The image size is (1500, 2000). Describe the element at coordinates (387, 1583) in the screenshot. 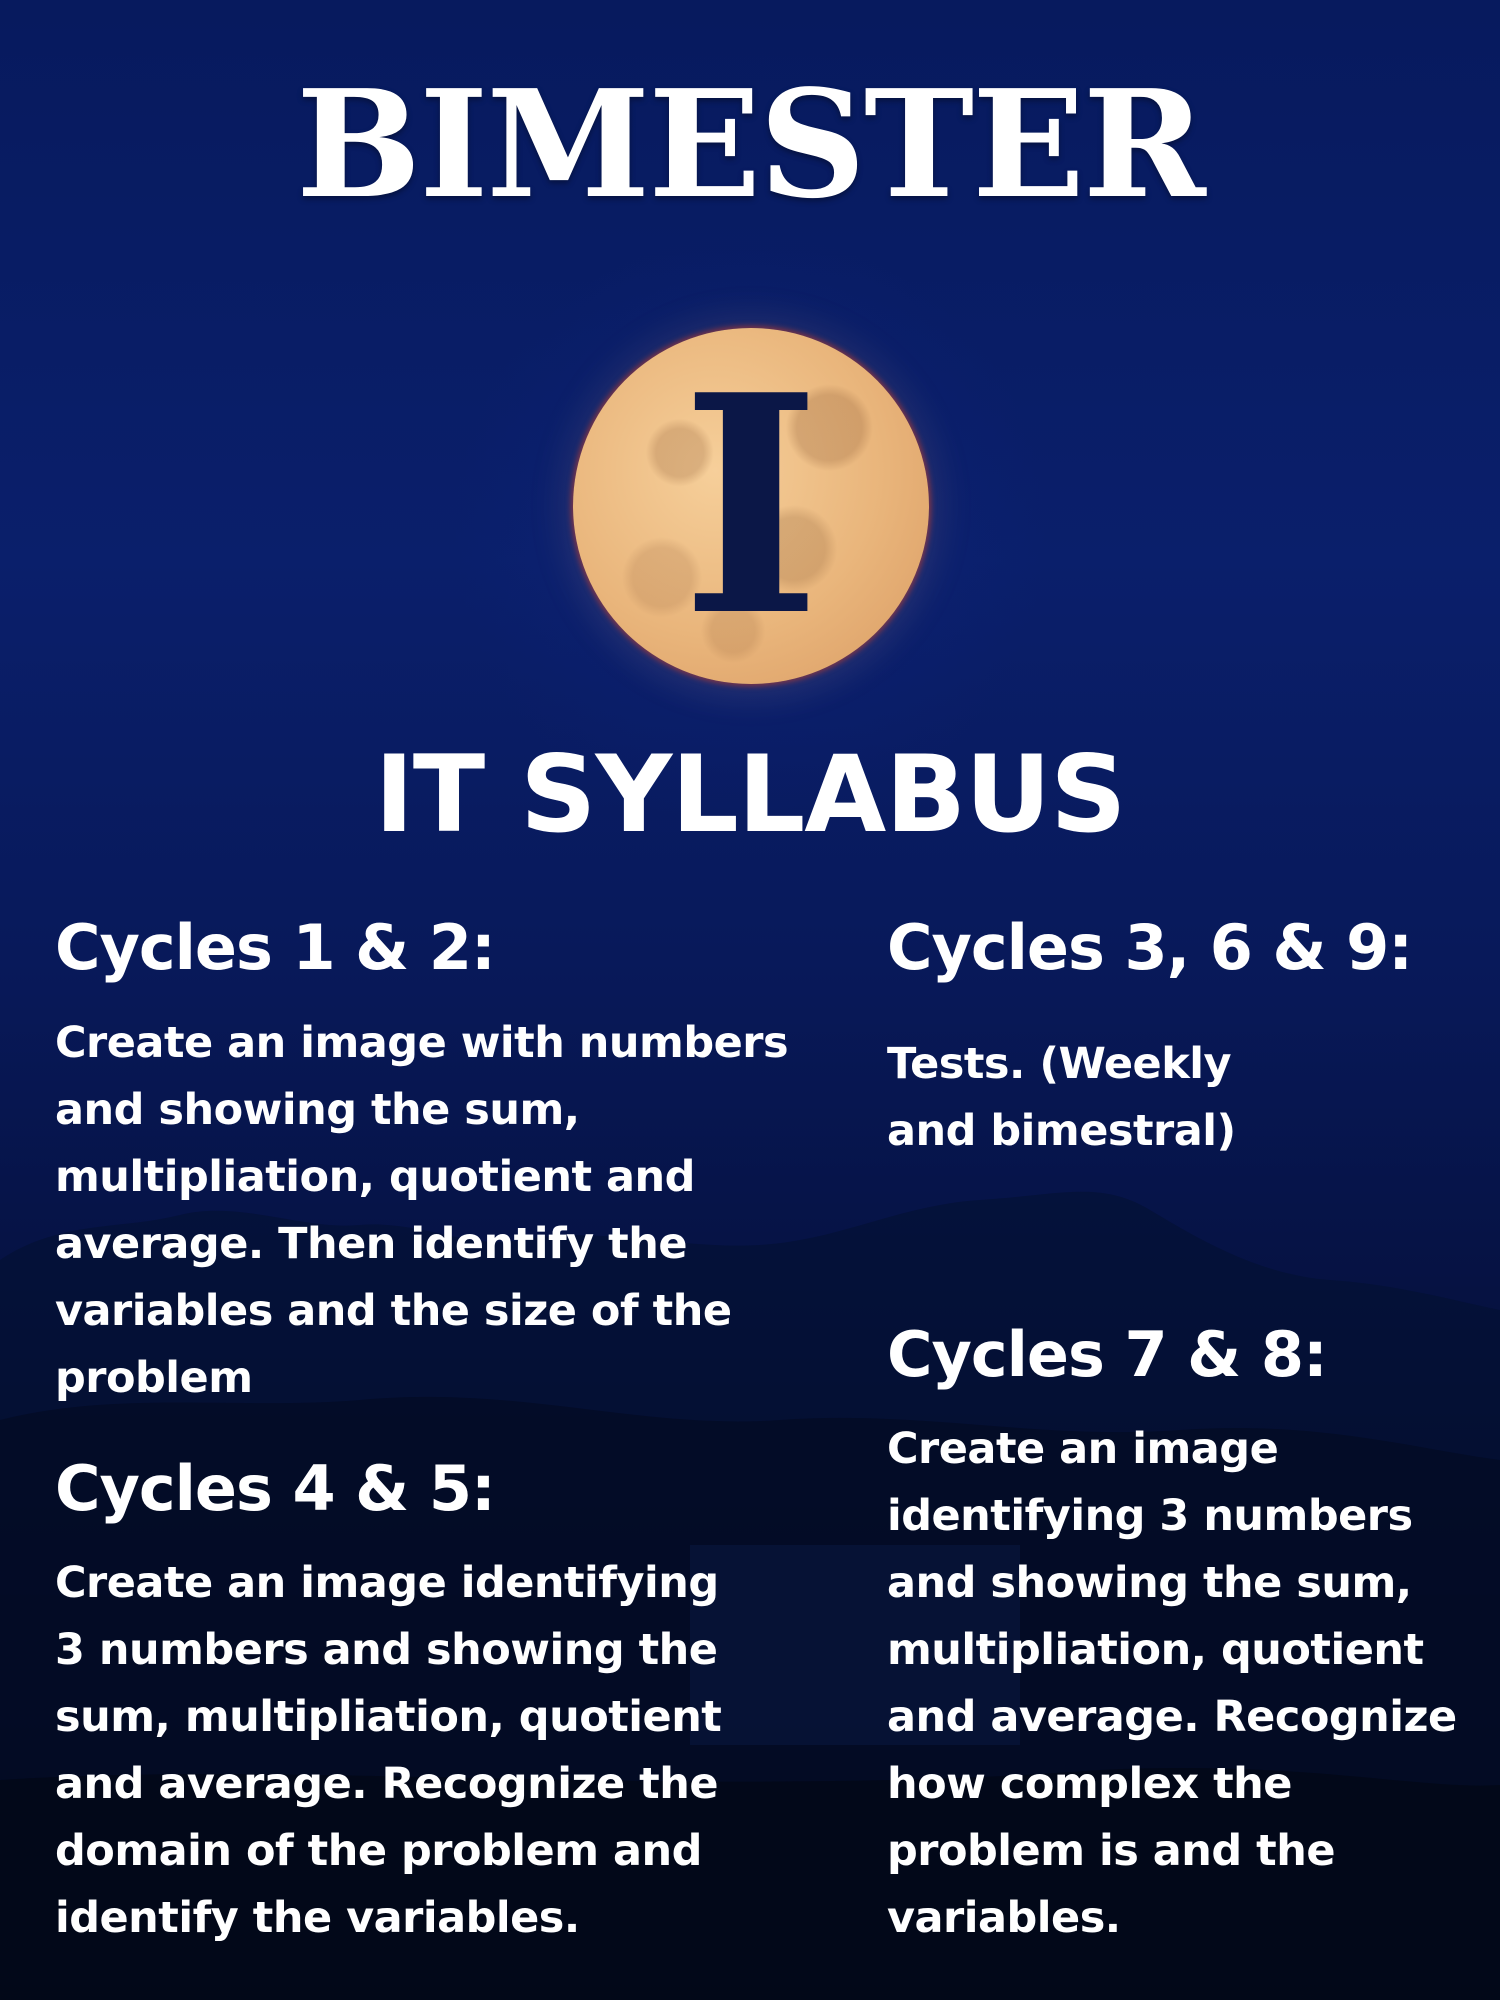

I see `body-line: Create an image identifying` at that location.